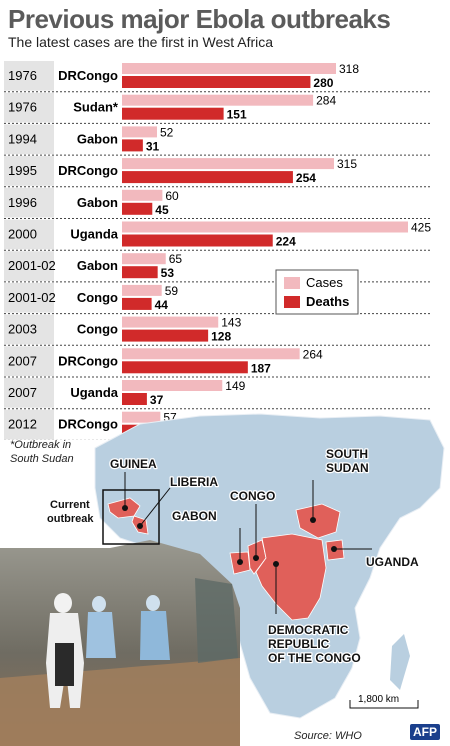 The height and width of the screenshot is (746, 450). I want to click on deaths-value: 280, so click(323, 83).